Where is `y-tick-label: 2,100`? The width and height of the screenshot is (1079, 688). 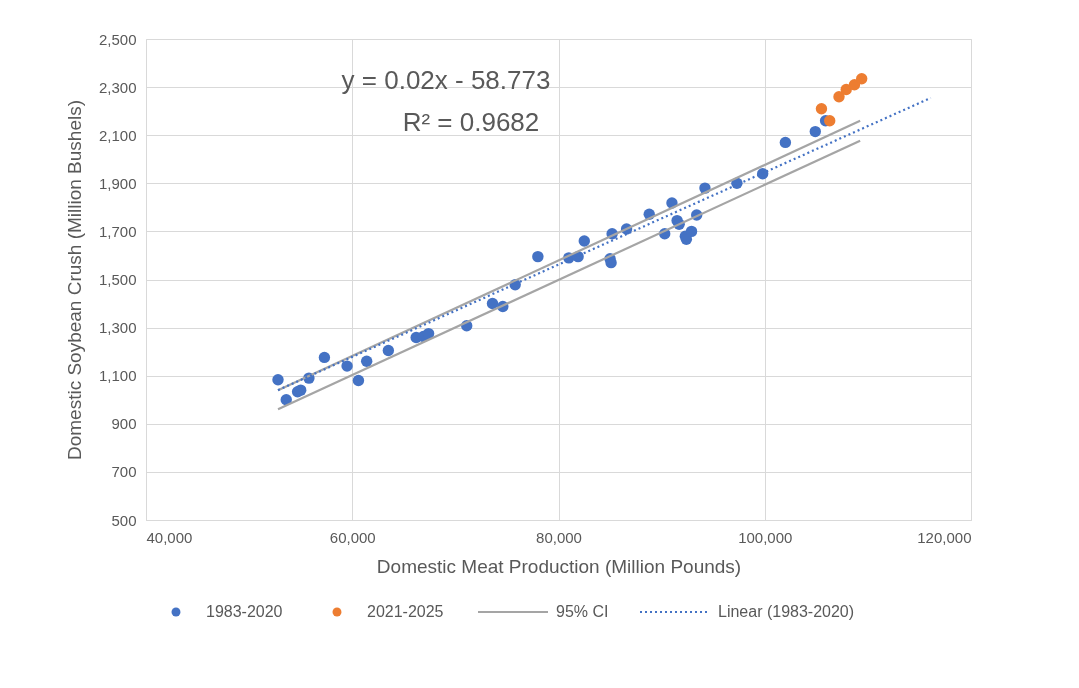
y-tick-label: 2,100 is located at coordinates (117, 135).